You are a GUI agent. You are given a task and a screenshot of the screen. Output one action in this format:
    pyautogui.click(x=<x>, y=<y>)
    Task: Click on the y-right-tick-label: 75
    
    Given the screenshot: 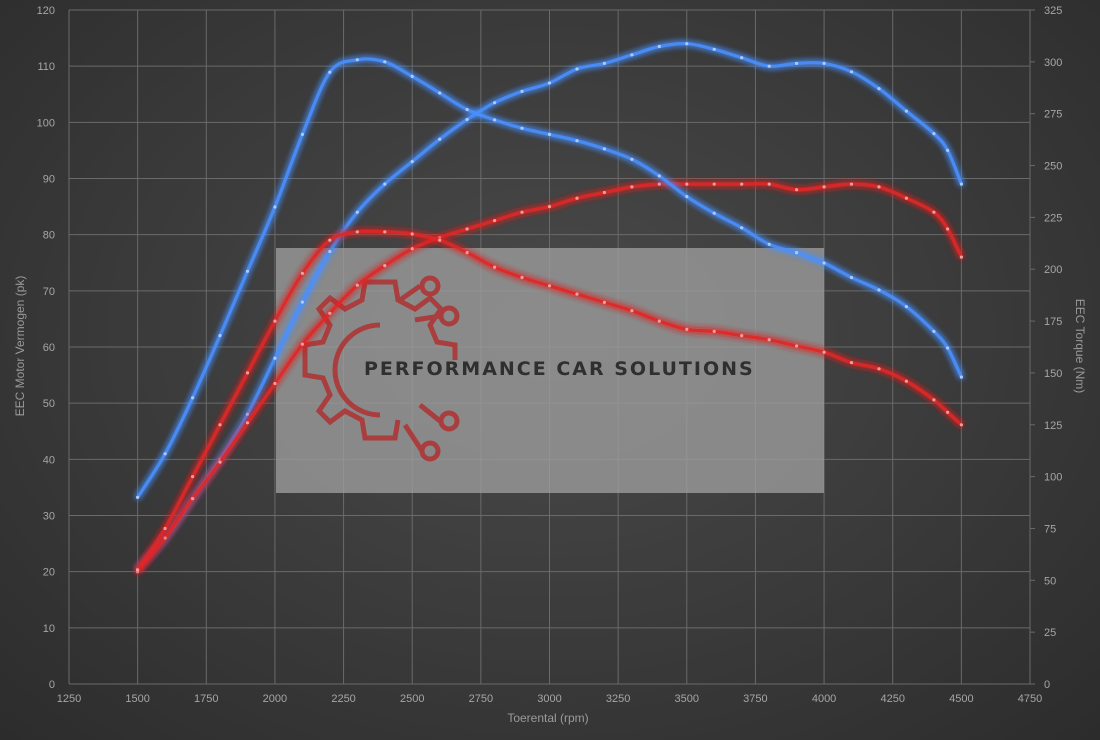 What is the action you would take?
    pyautogui.click(x=1050, y=529)
    